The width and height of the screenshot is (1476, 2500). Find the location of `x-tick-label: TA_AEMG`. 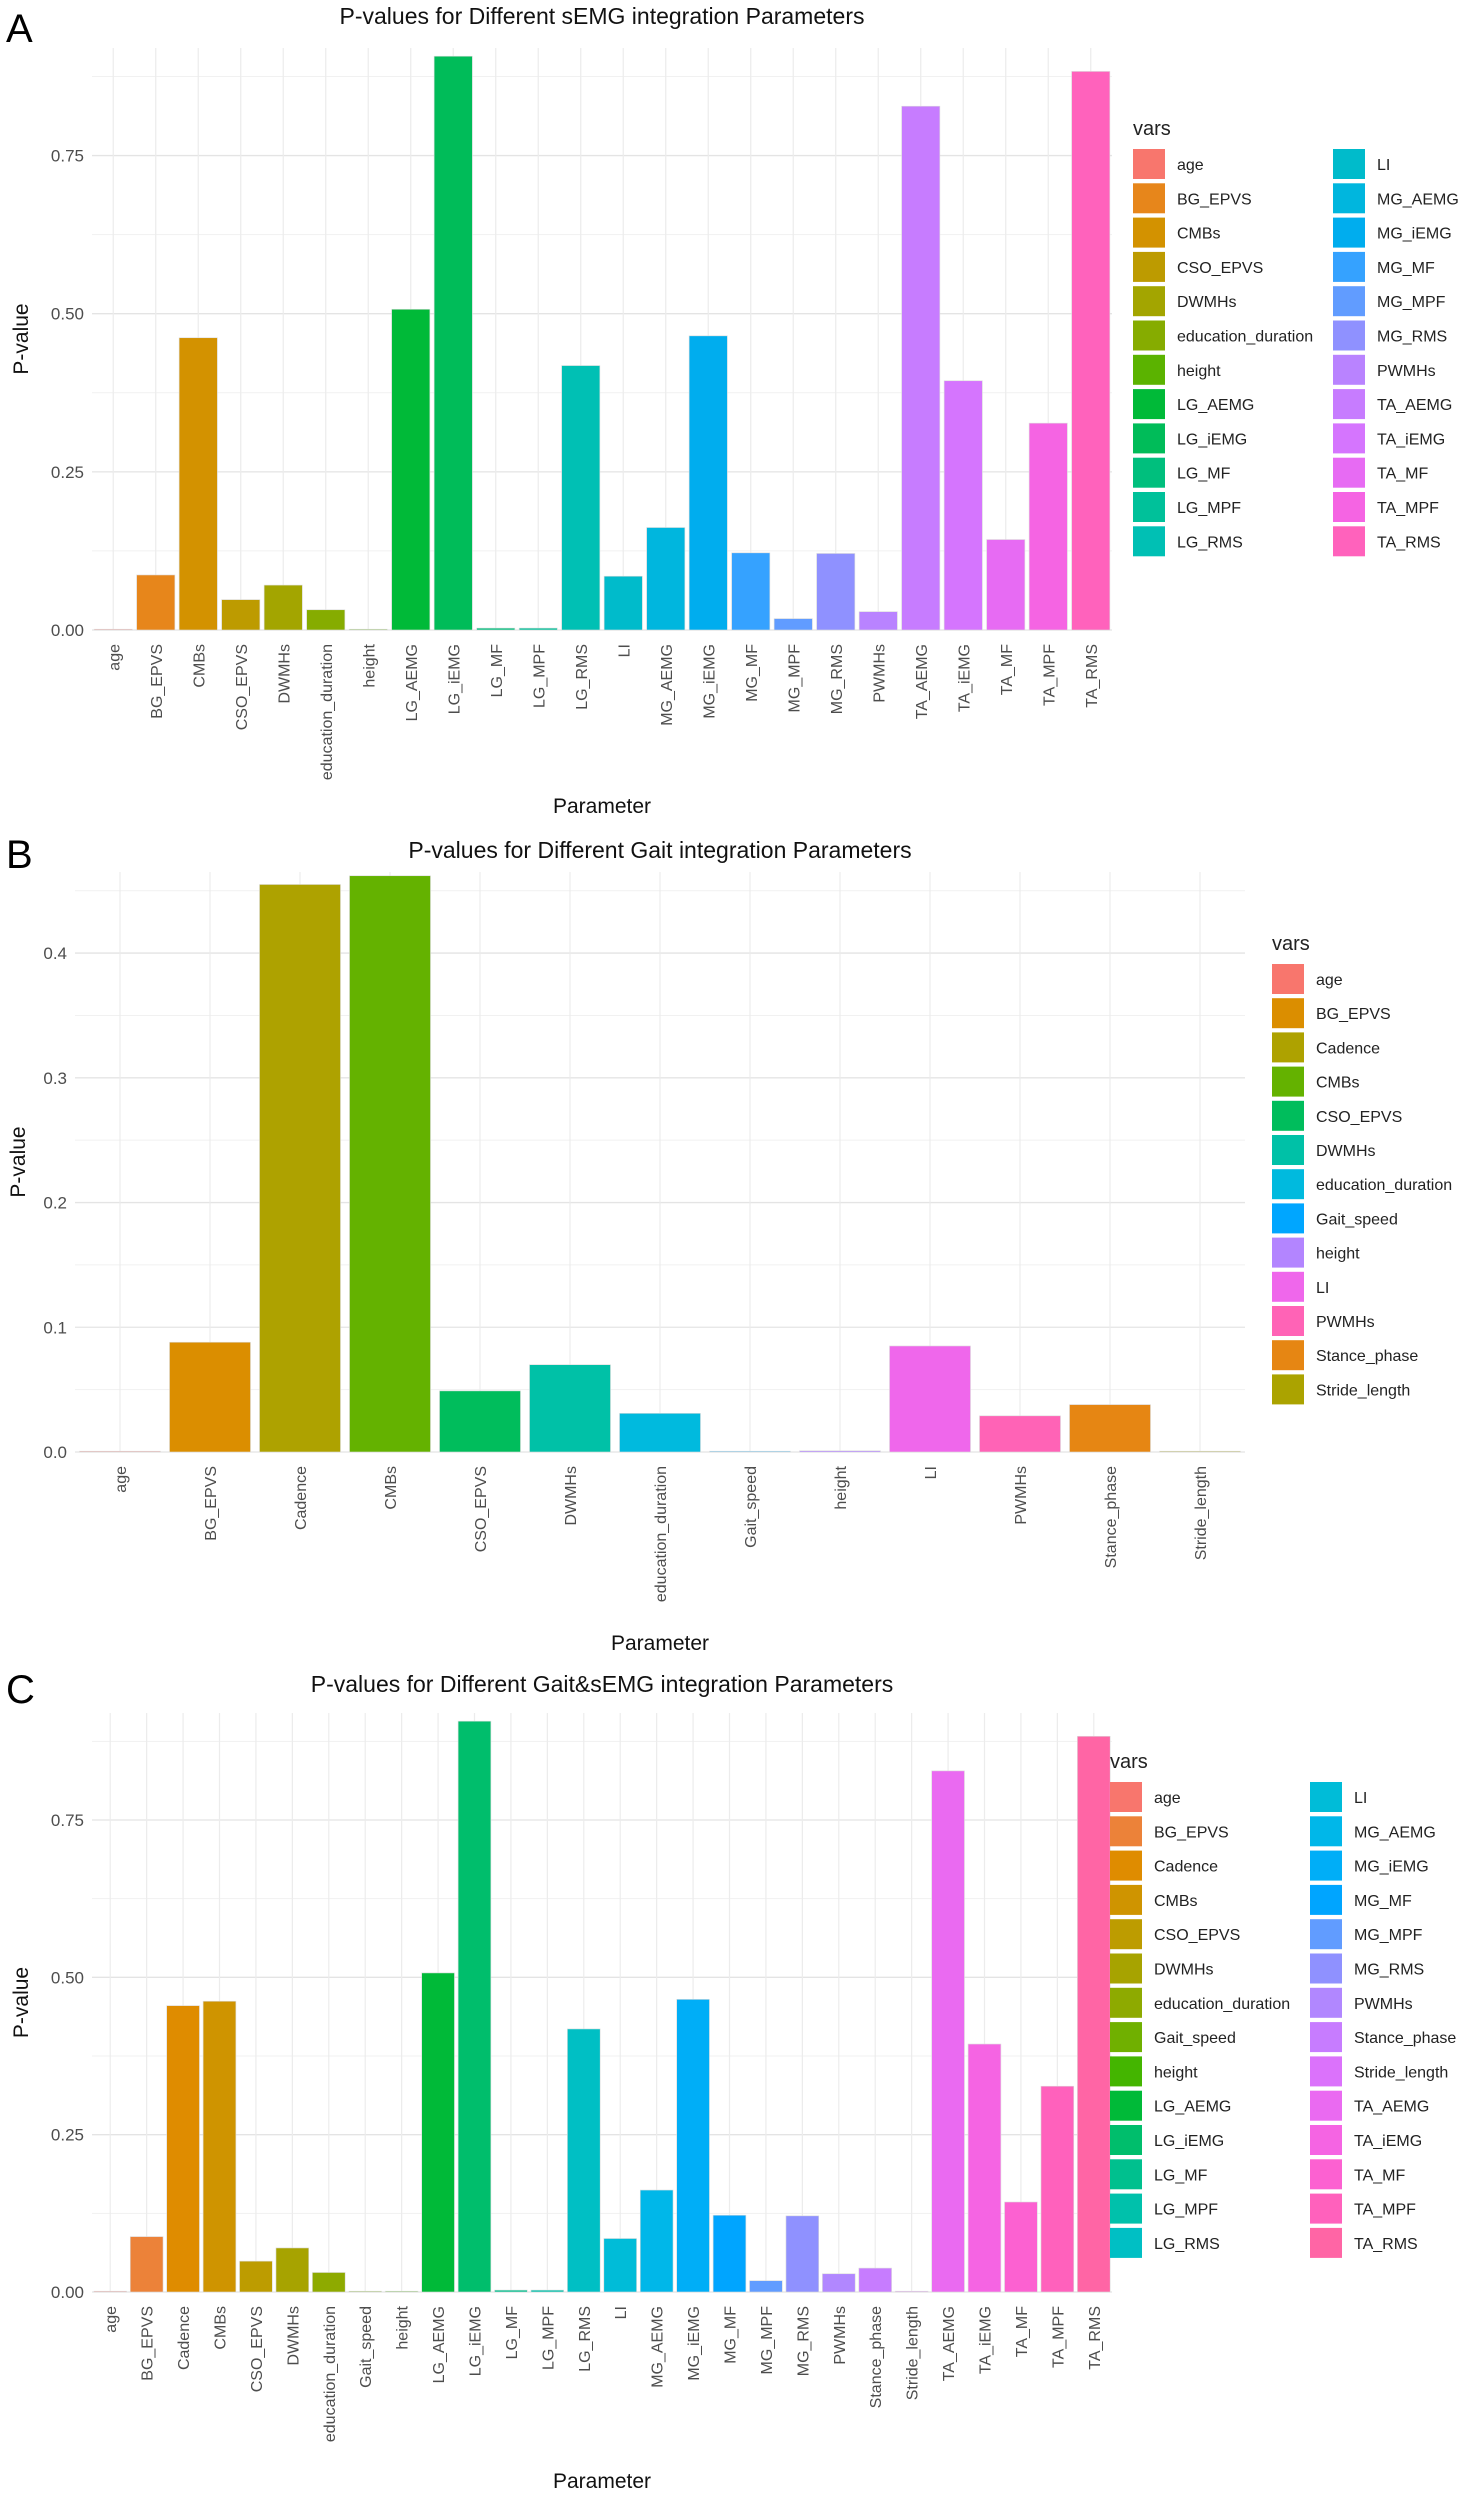

x-tick-label: TA_AEMG is located at coordinates (949, 2343).